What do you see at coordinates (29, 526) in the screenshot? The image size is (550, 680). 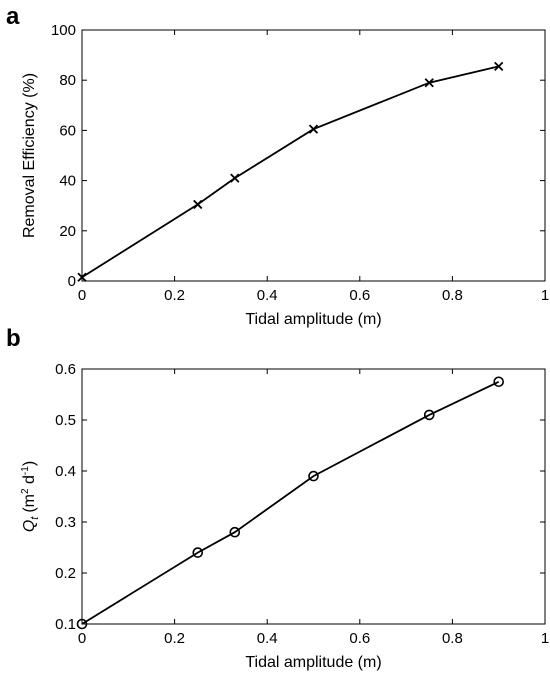 I see `panel-b-y-label-q: Q` at bounding box center [29, 526].